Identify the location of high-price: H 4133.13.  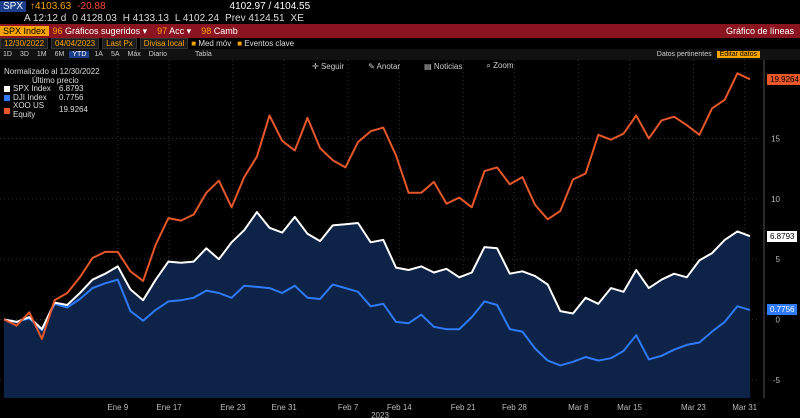
(145, 18).